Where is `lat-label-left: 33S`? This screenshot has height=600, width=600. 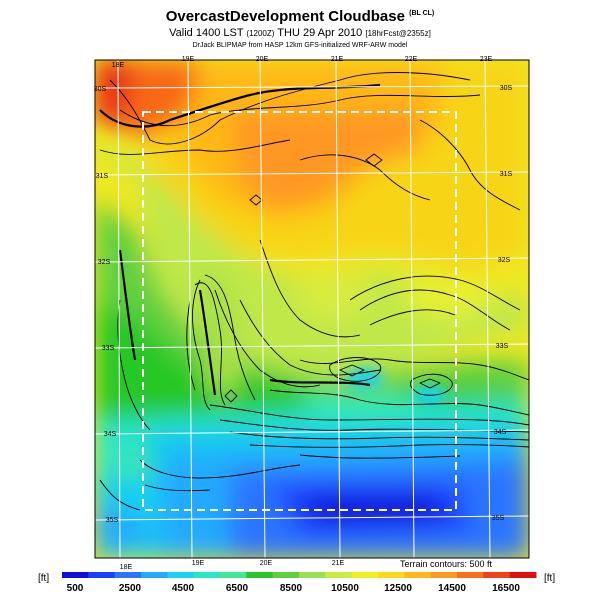 lat-label-left: 33S is located at coordinates (108, 348).